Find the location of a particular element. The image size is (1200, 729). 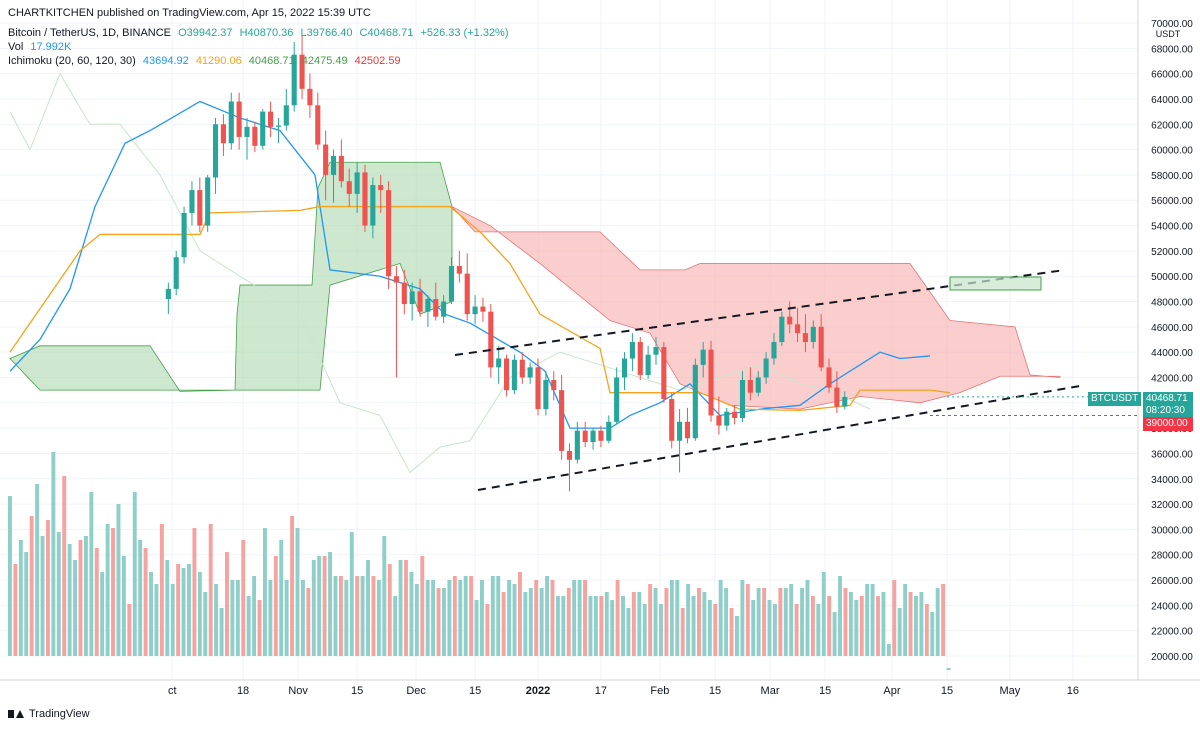

ichimoku-value-lead1: 42475.49 is located at coordinates (324, 61).